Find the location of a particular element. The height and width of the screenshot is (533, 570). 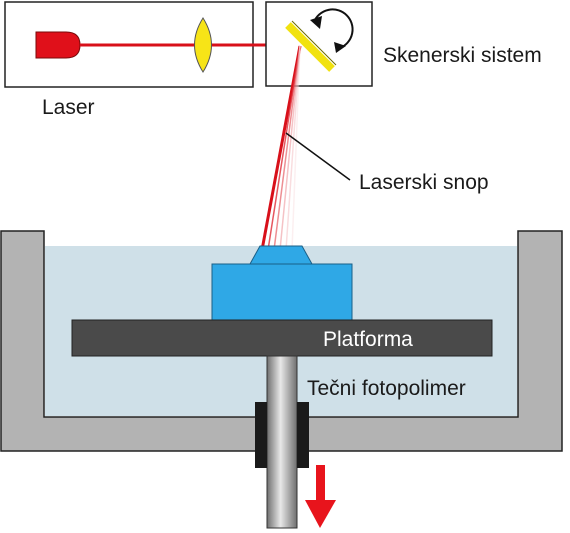

lens is located at coordinates (203, 45).